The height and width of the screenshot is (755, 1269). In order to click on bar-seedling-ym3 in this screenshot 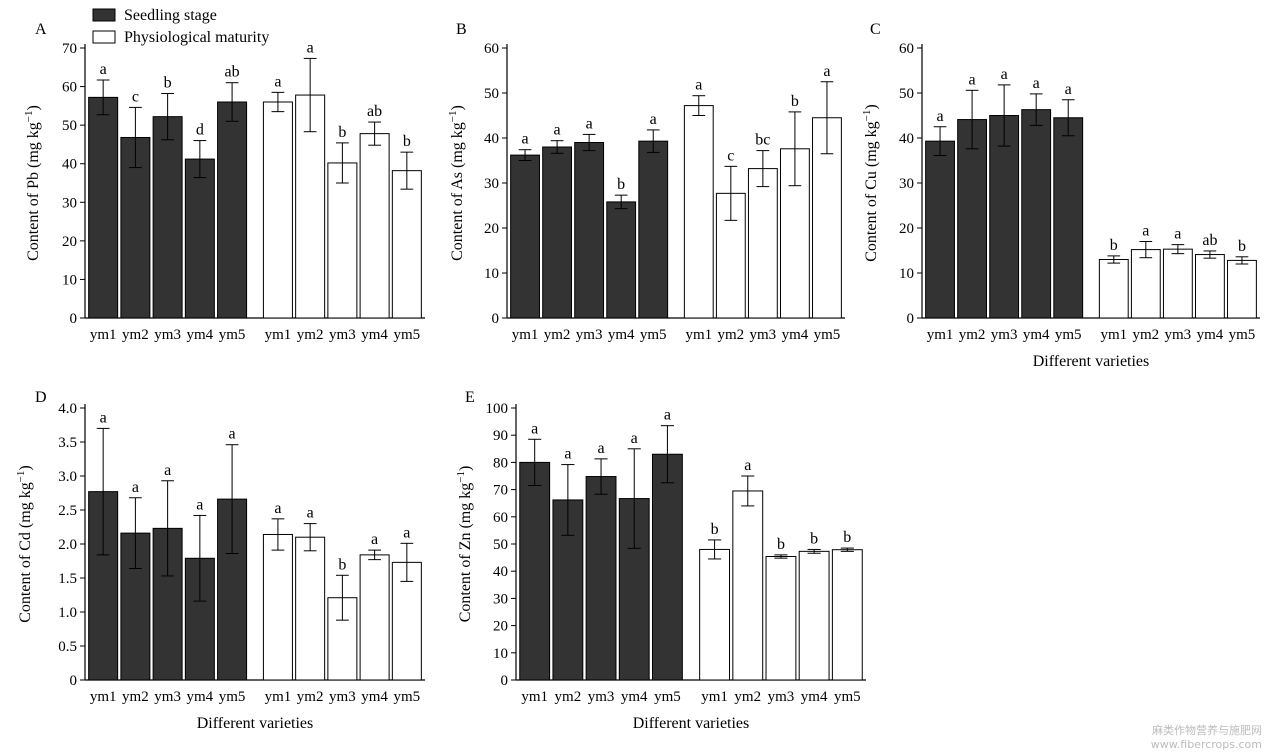, I will do `click(167, 217)`.